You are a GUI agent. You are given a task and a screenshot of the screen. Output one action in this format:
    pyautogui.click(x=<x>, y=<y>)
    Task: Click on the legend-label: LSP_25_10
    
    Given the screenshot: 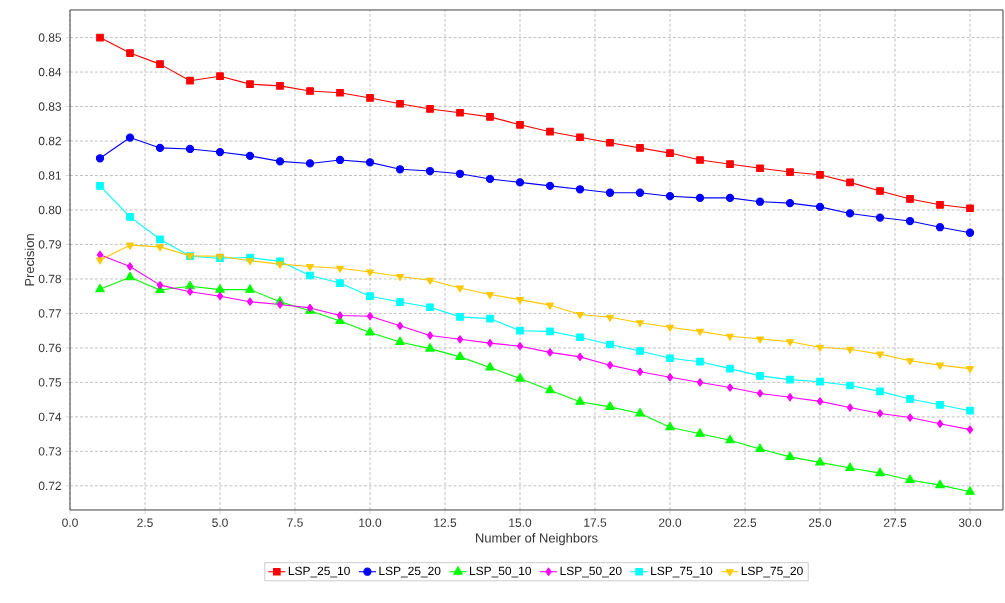 What is the action you would take?
    pyautogui.click(x=319, y=572)
    